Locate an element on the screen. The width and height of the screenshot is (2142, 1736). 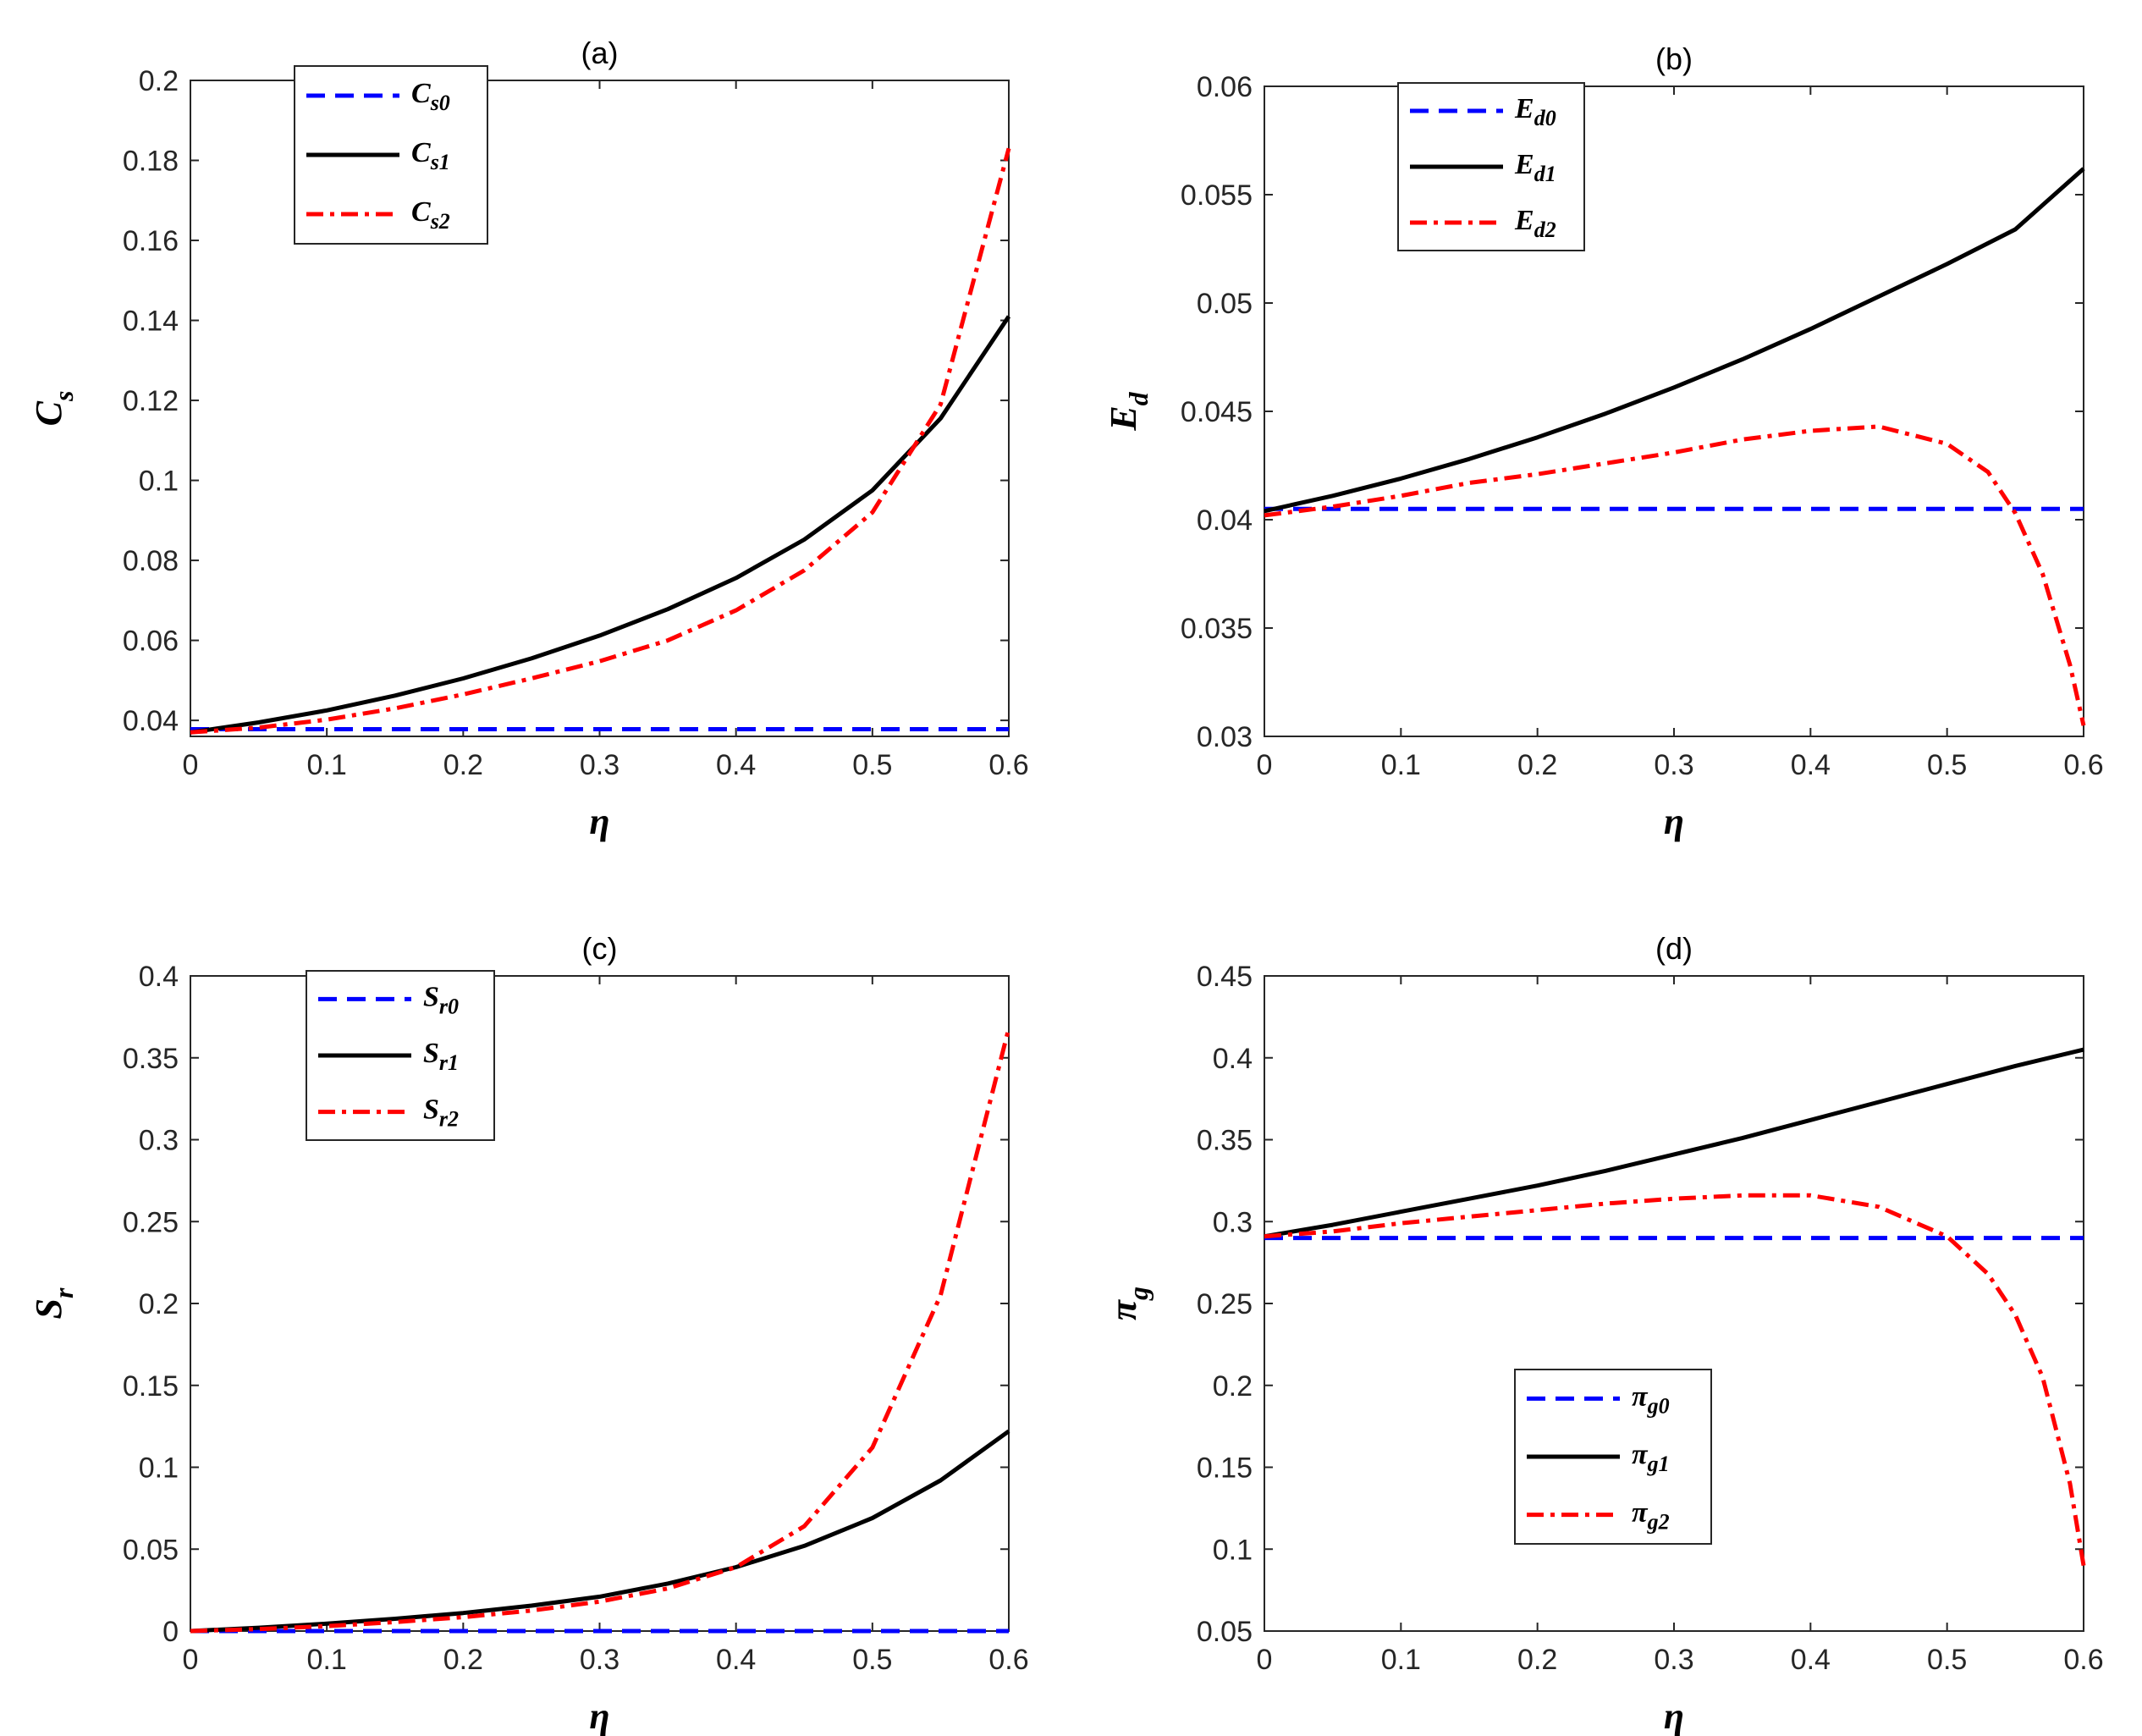
y-axis-label-group: πg is located at coordinates (1128, 1303).